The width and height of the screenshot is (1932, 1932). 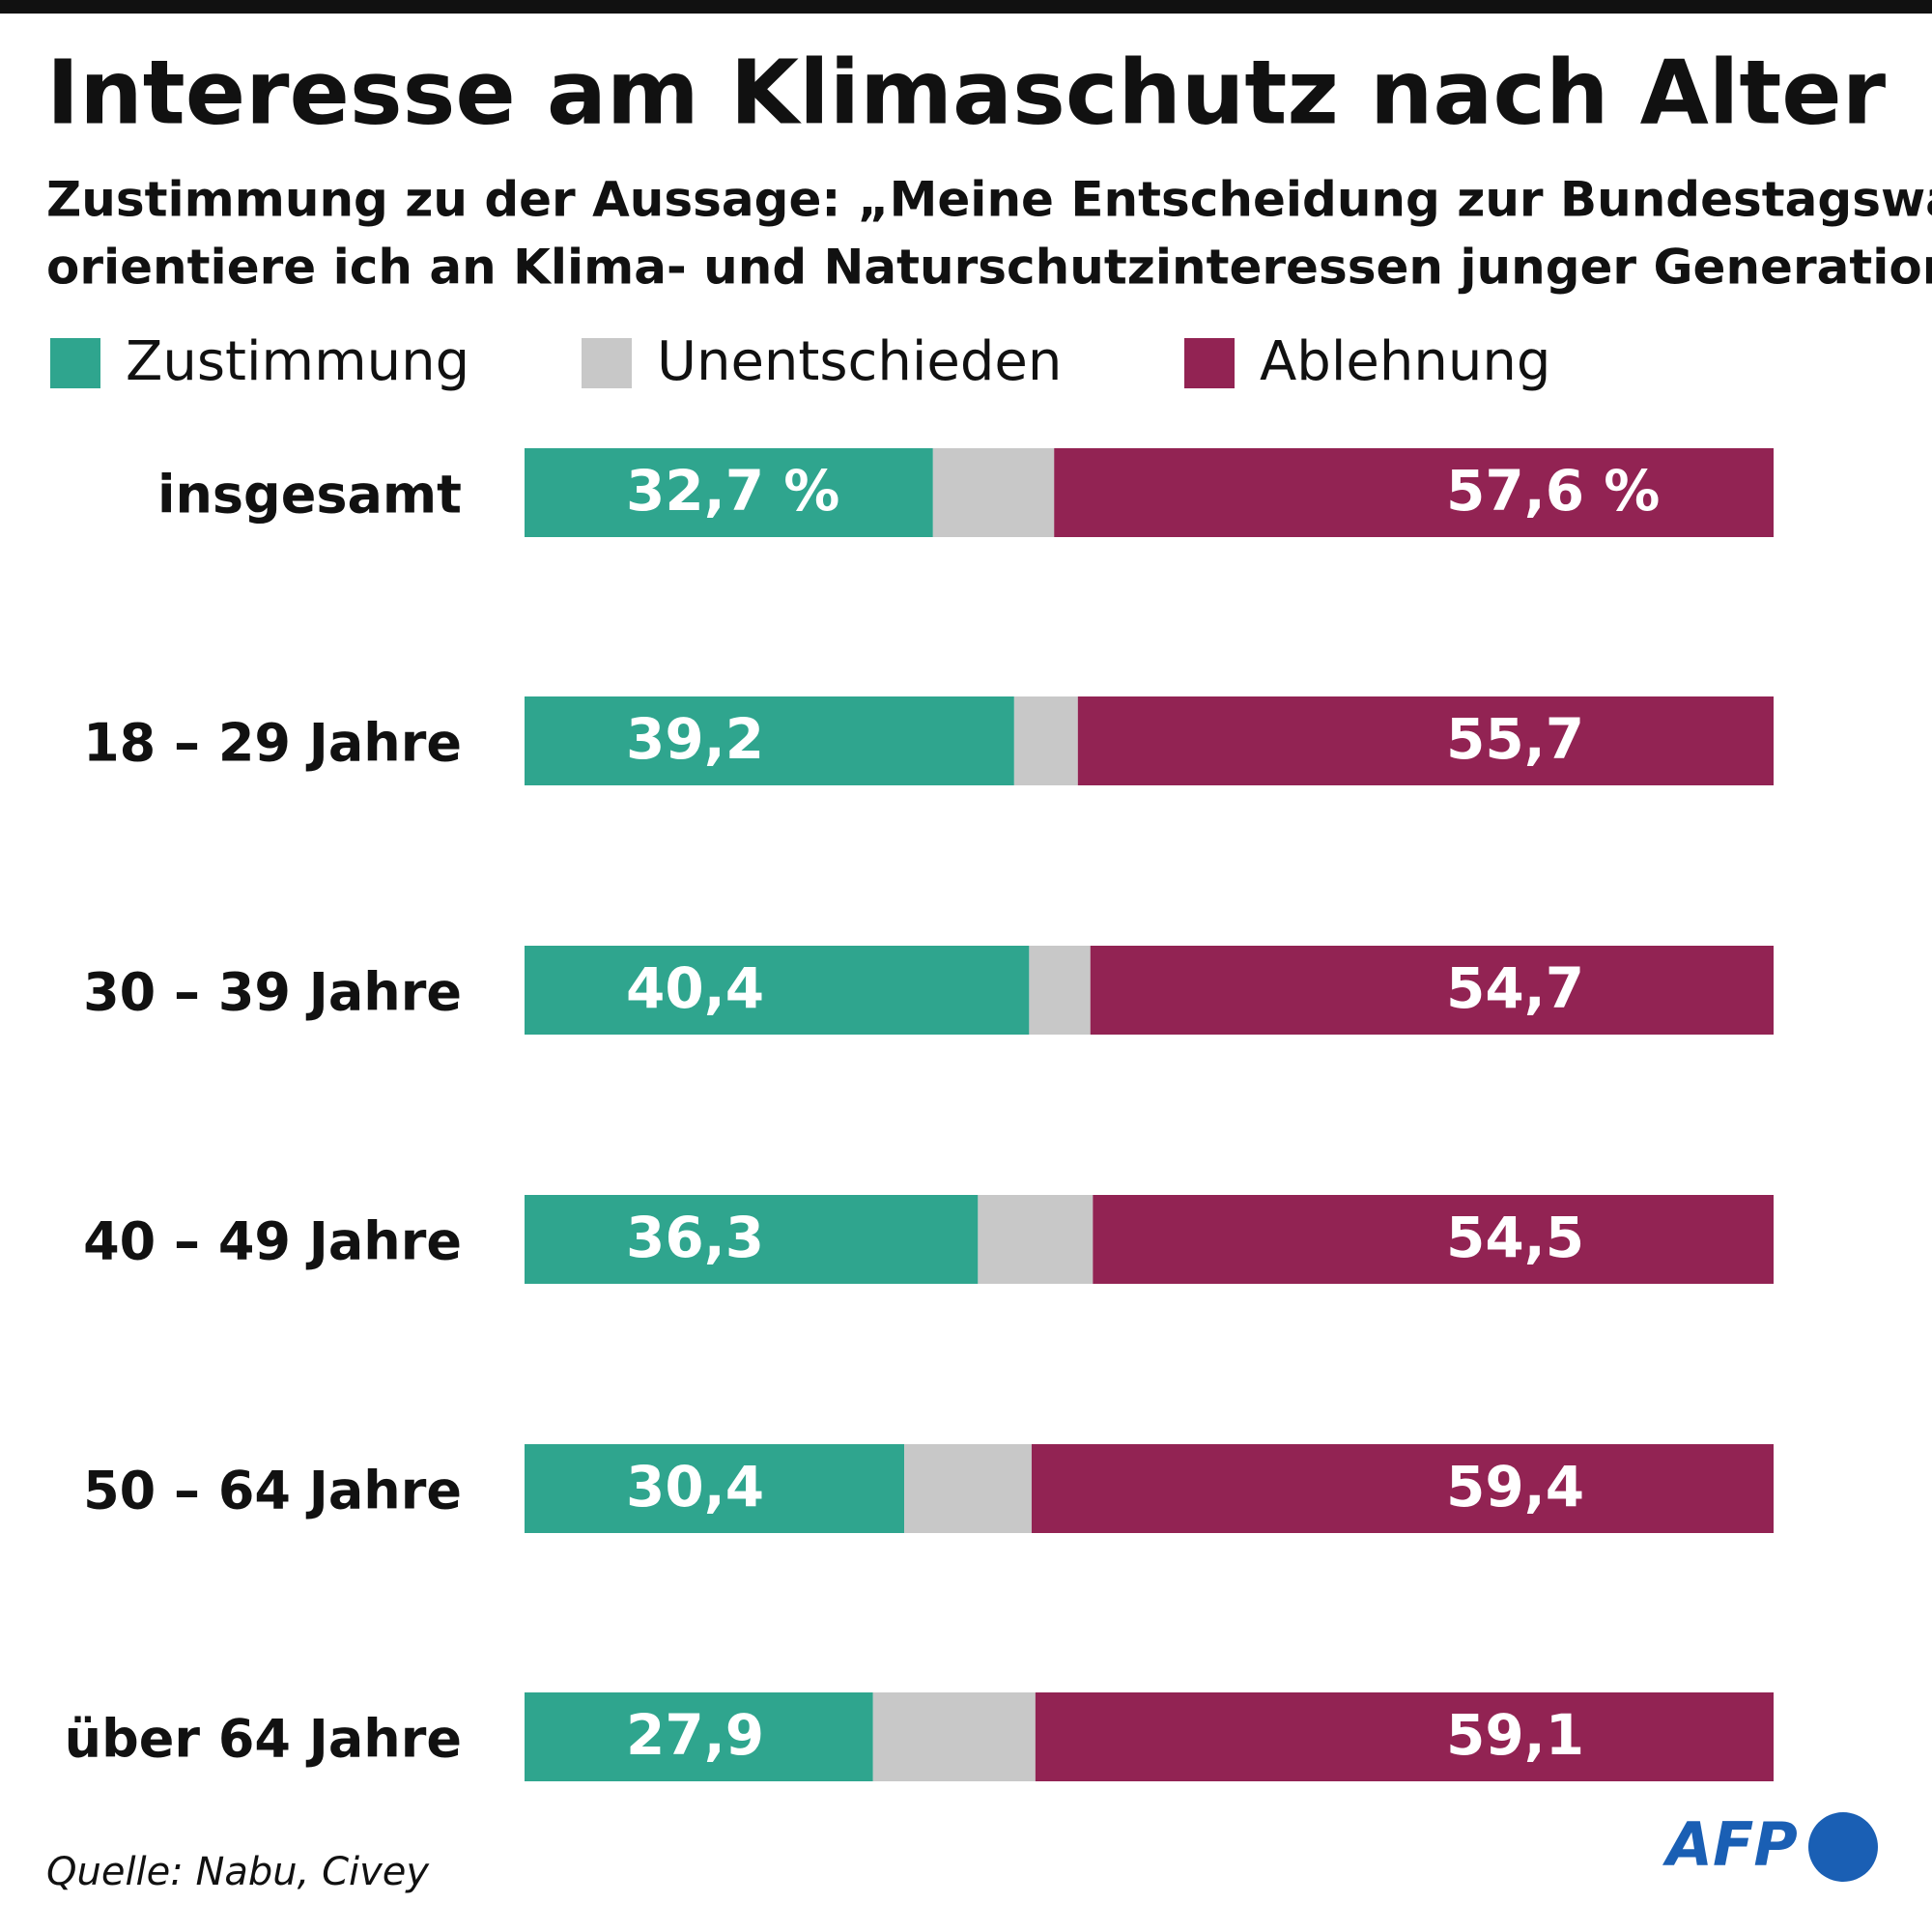 What do you see at coordinates (695, 988) in the screenshot?
I see `value-label: 40,4` at bounding box center [695, 988].